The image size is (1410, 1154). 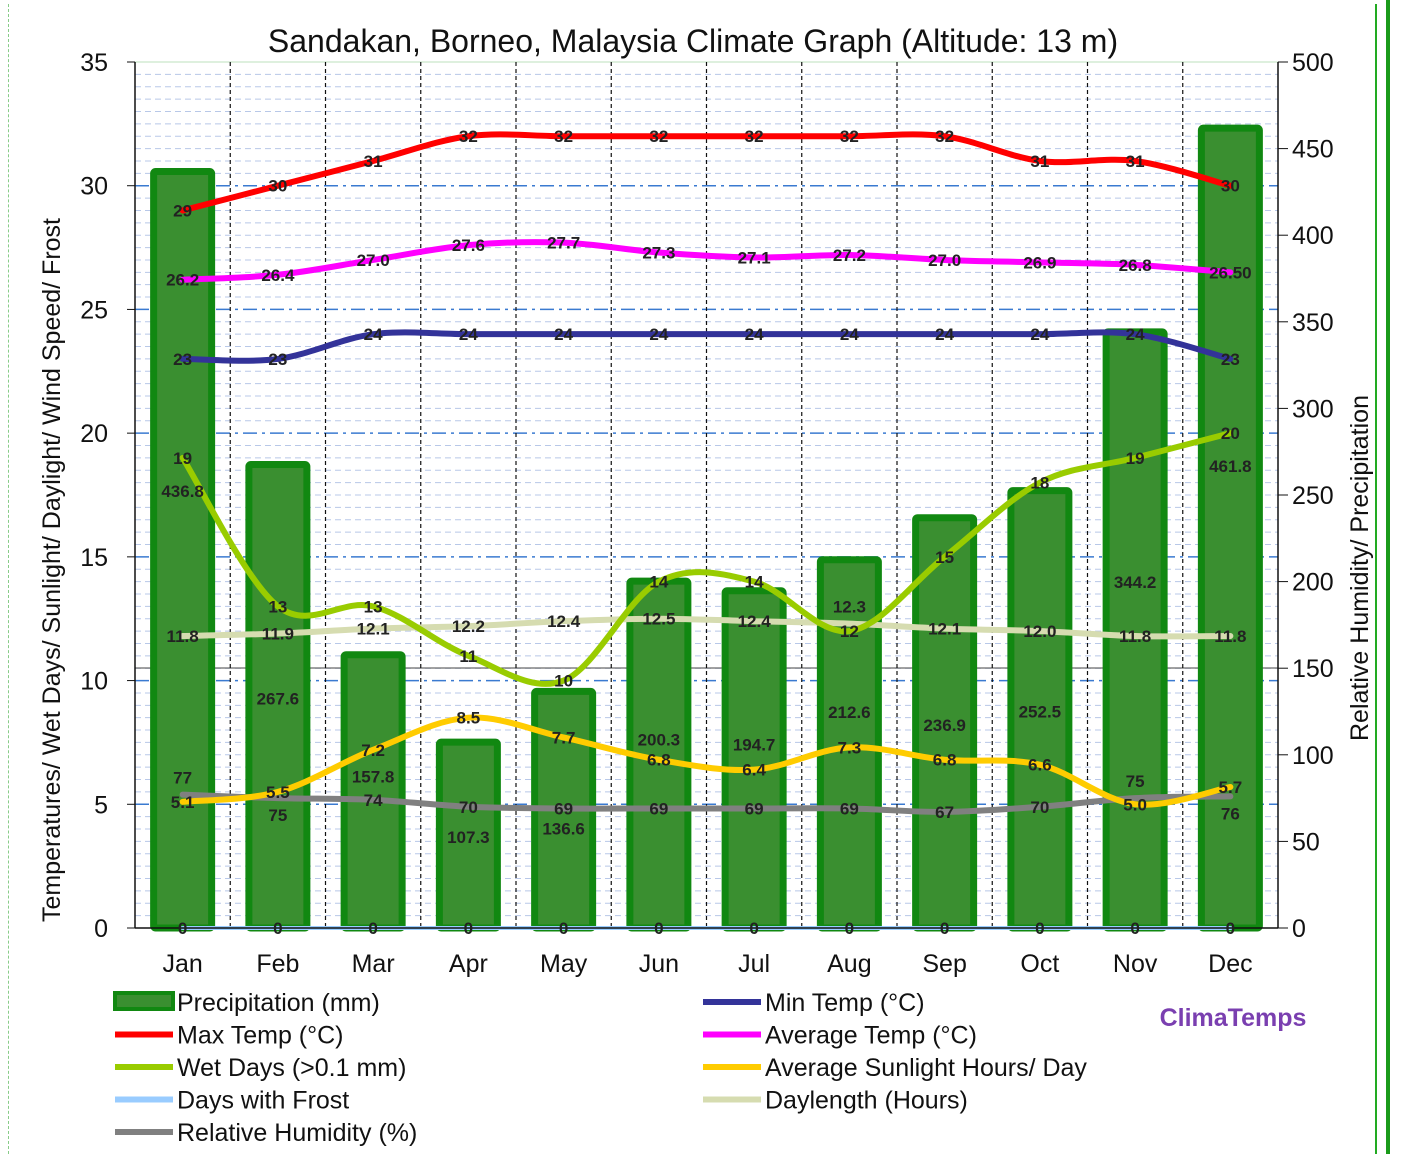 I want to click on data-label: 75, so click(x=1135, y=781).